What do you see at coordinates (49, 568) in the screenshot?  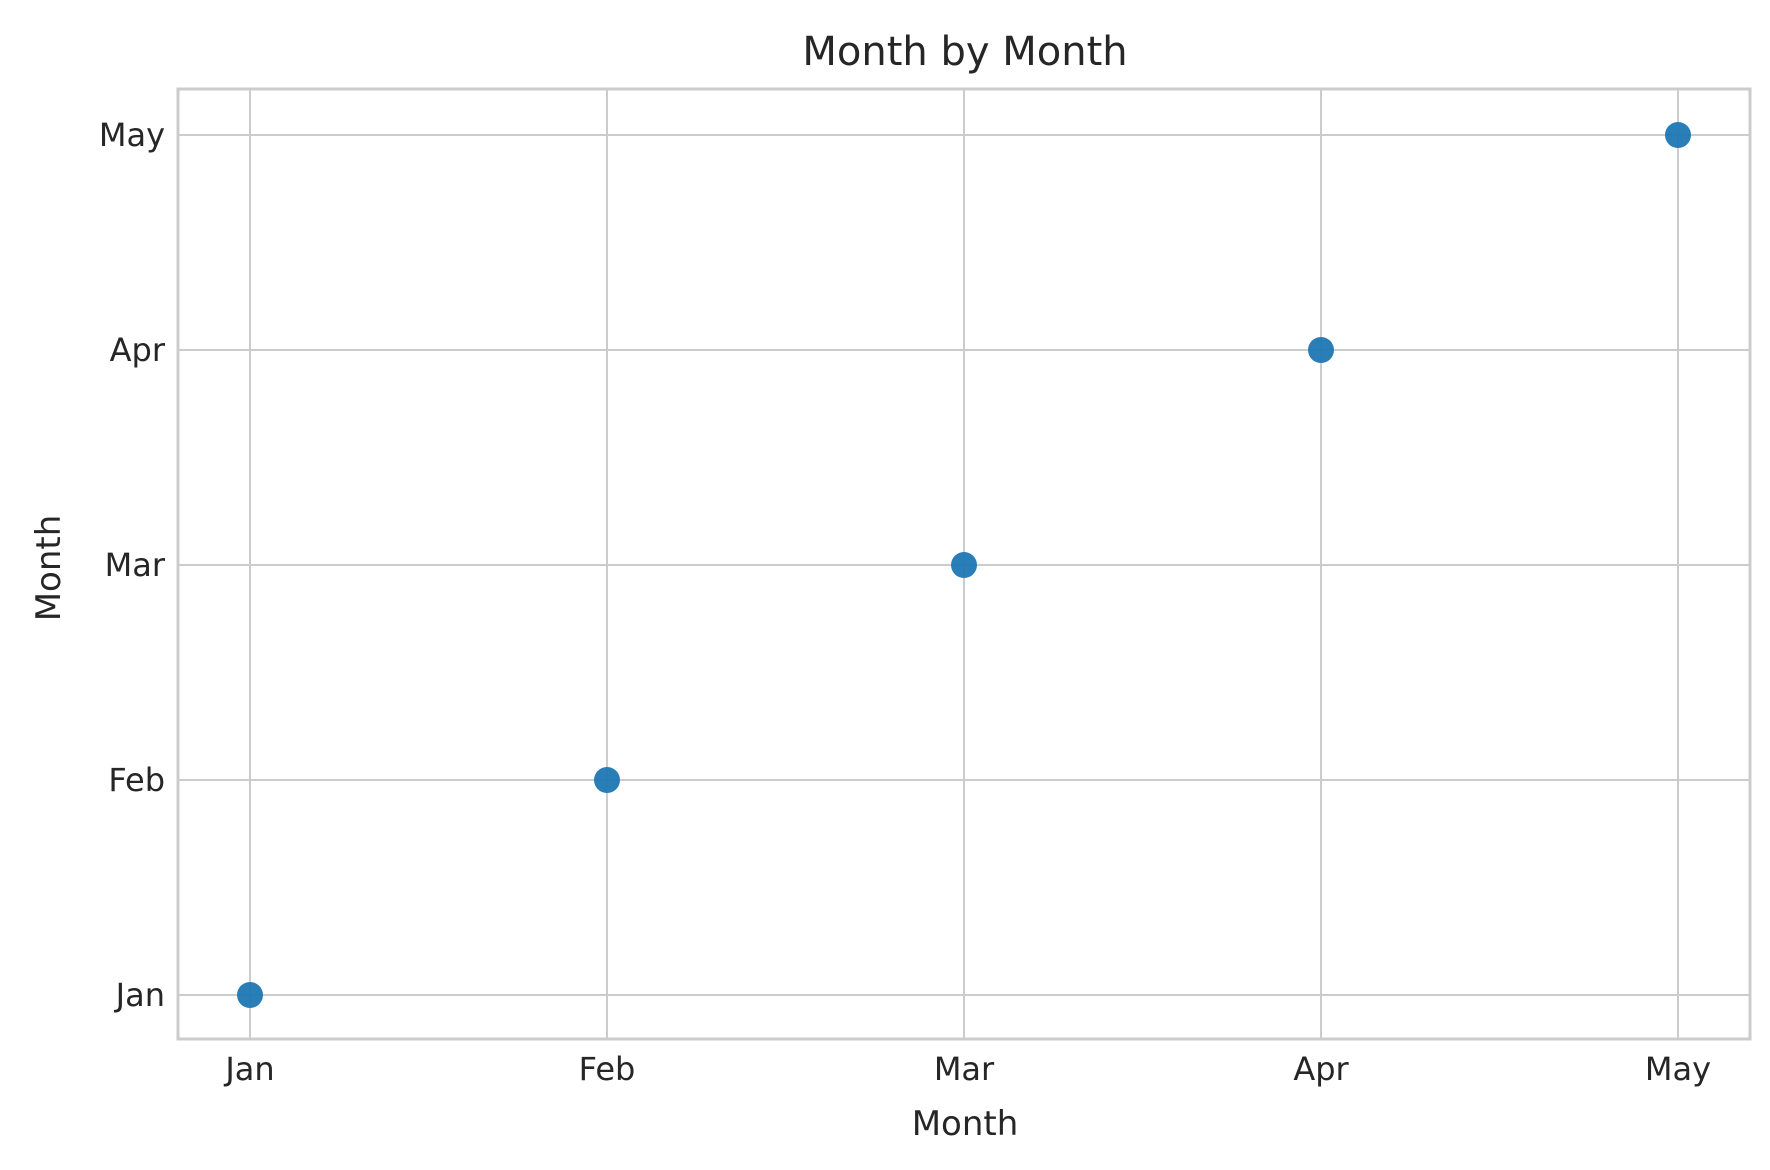 I see `y-axis-label: Month` at bounding box center [49, 568].